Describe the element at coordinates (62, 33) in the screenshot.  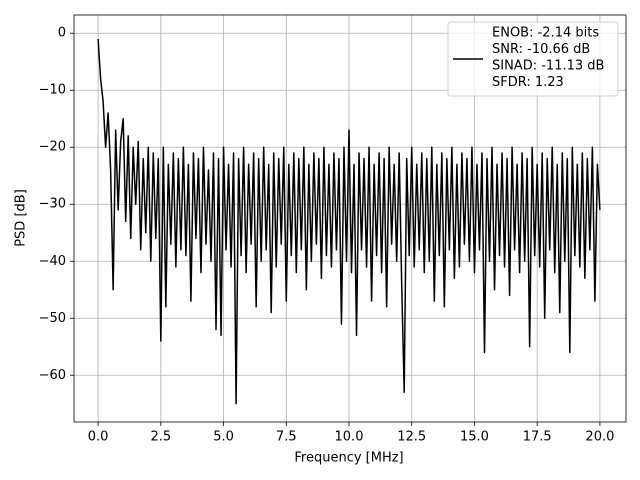
I see `y-tick-label: 0` at that location.